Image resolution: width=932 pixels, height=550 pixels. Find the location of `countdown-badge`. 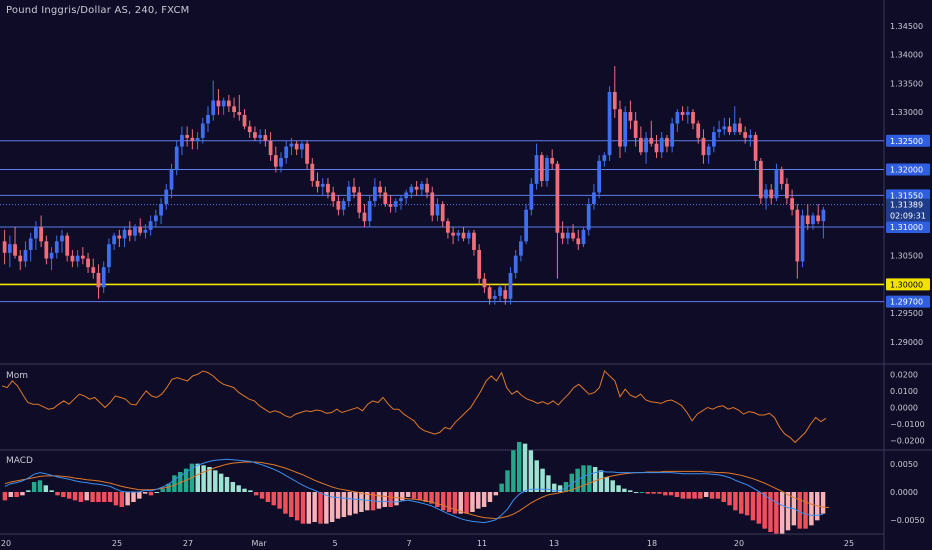

countdown-badge is located at coordinates (908, 215).